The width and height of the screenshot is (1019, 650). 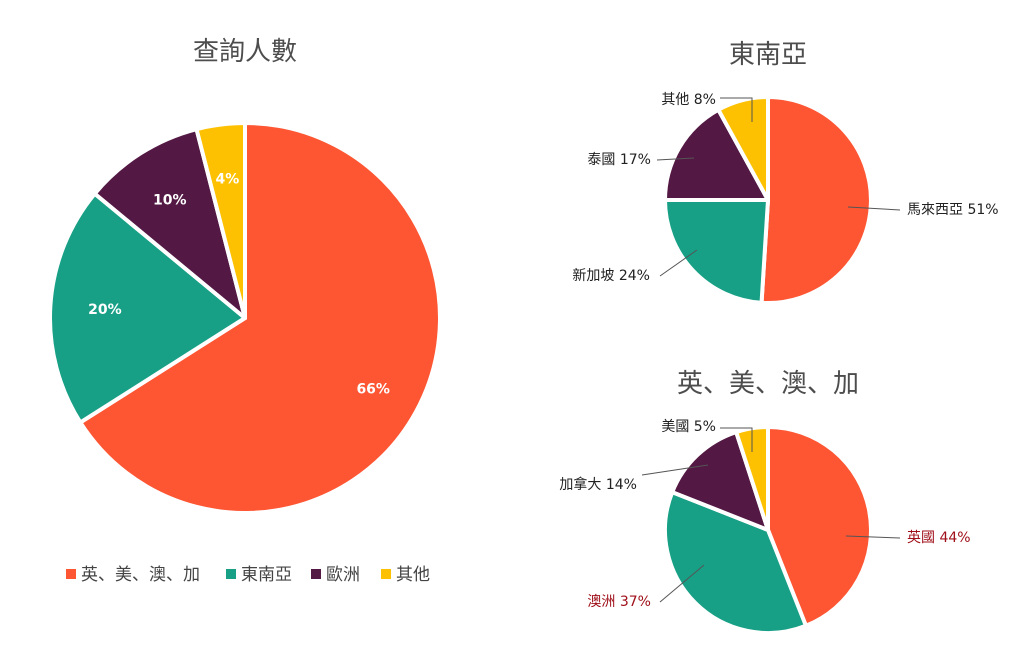 I want to click on legend-label: 其他, so click(x=413, y=575).